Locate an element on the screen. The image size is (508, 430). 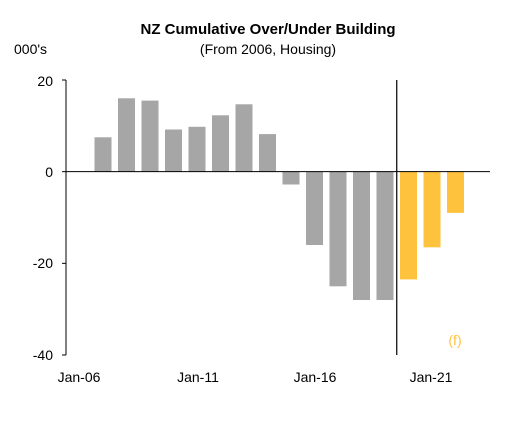
y-tick-label-minus-40: -40 is located at coordinates (43, 355).